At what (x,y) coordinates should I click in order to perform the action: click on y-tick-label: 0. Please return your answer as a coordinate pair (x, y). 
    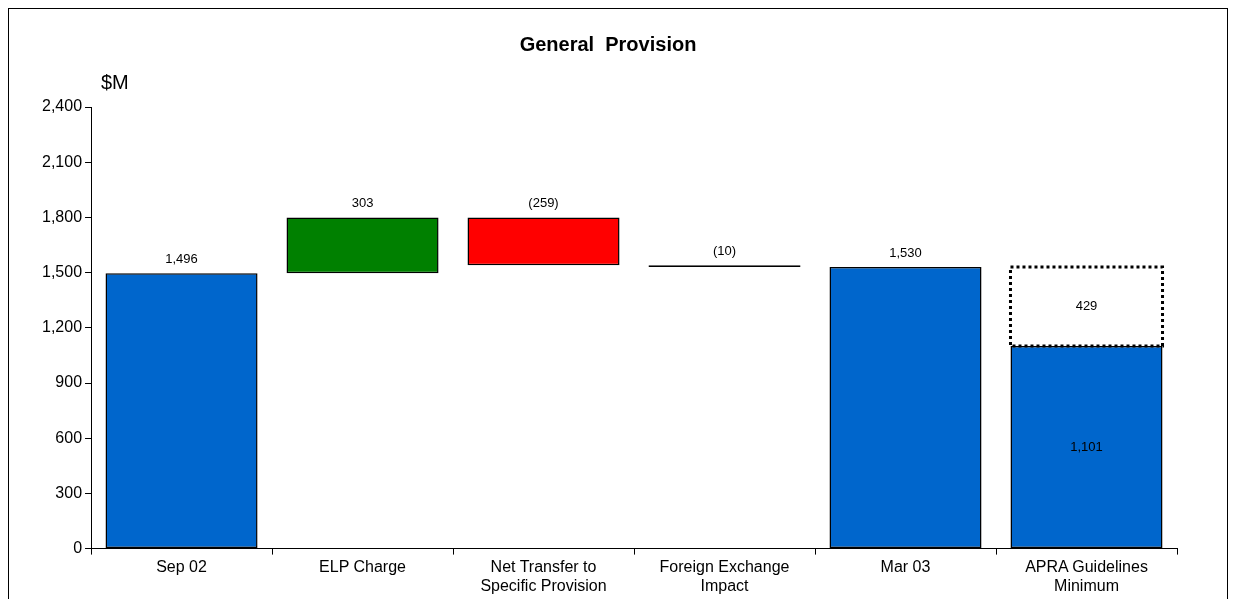
    Looking at the image, I should click on (78, 548).